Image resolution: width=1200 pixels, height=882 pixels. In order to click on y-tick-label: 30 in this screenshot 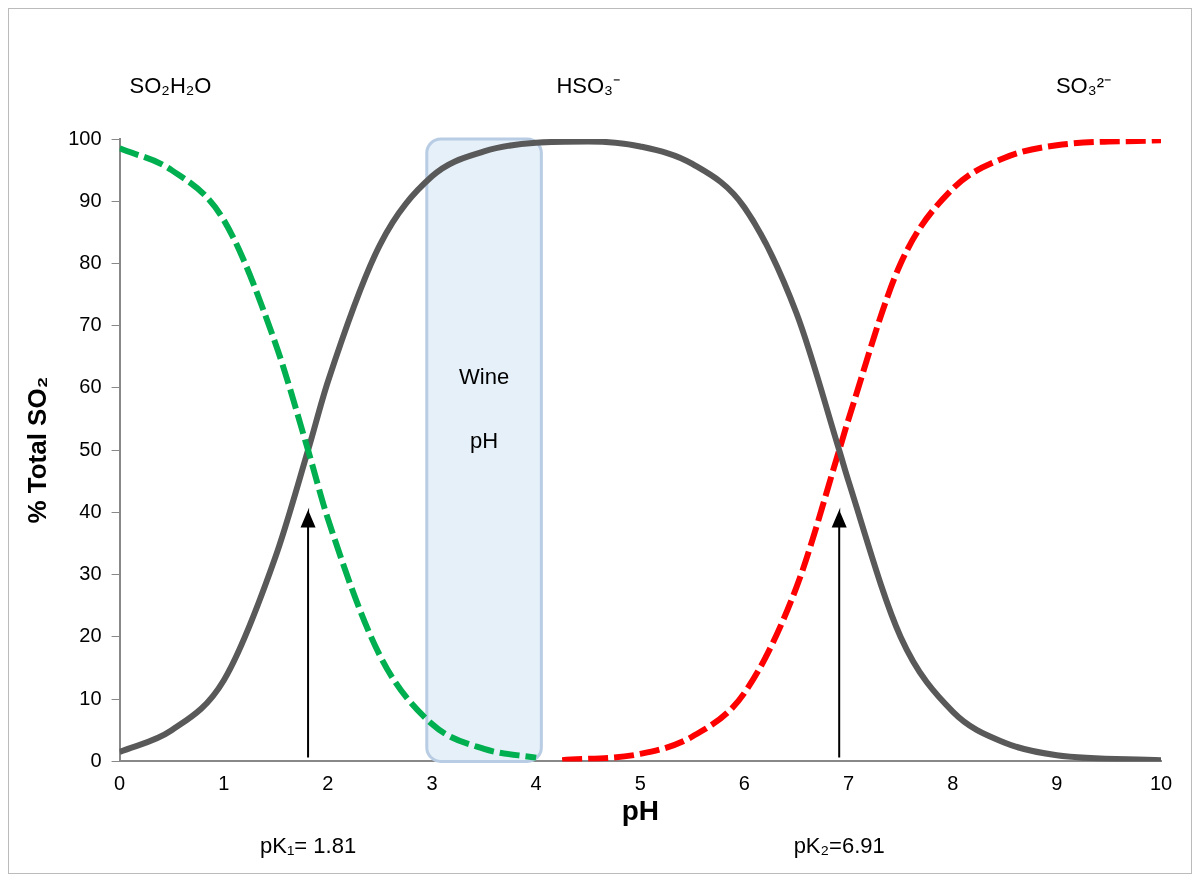, I will do `click(90, 573)`.